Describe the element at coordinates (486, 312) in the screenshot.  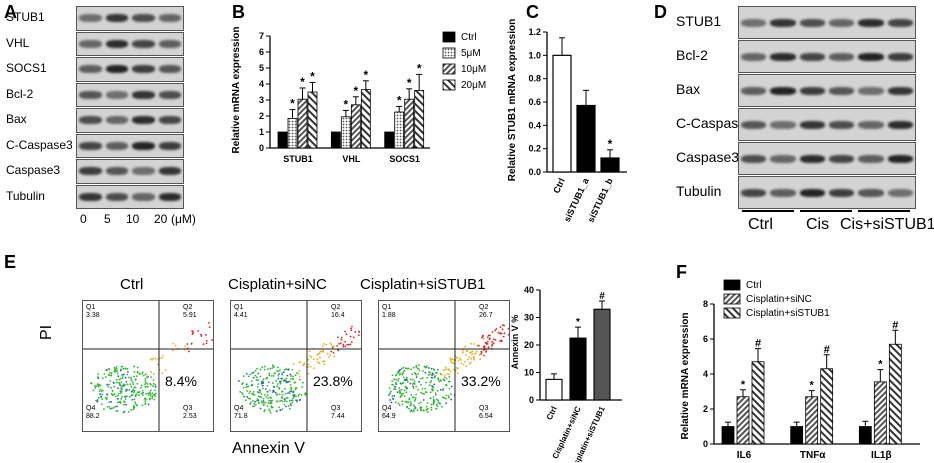
I see `quadrant-value: Q2 26.7` at that location.